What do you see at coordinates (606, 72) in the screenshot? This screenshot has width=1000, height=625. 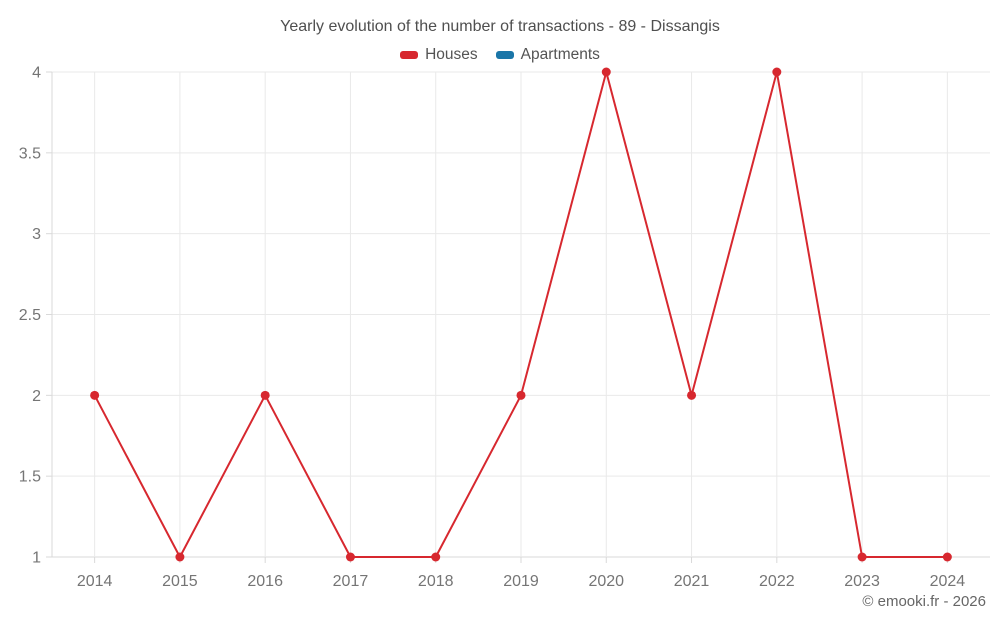 I see `data-point-houses-2020` at bounding box center [606, 72].